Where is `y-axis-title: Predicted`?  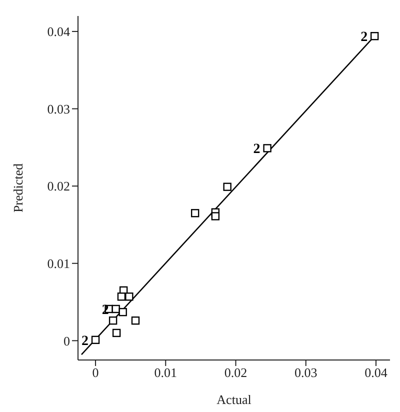
y-axis-title: Predicted is located at coordinates (18, 187).